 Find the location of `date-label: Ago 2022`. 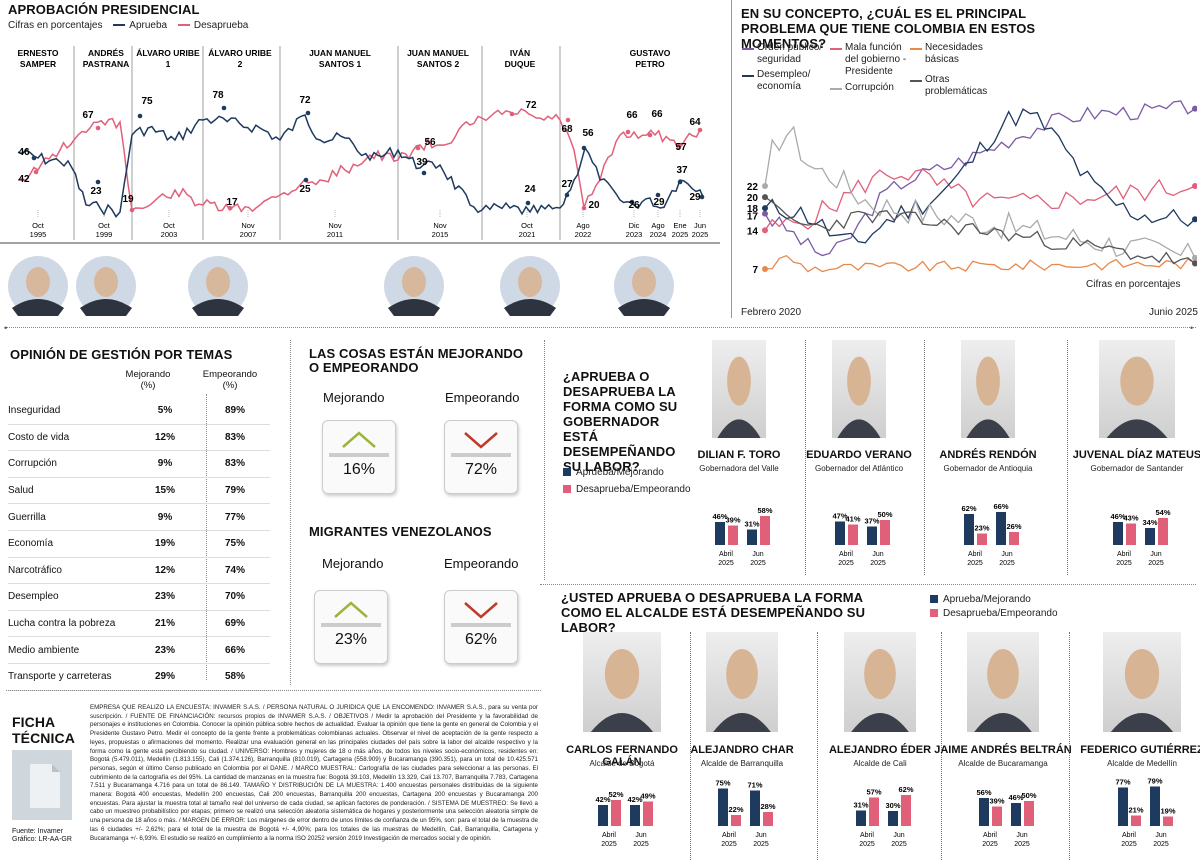

date-label: Ago 2022 is located at coordinates (583, 230).